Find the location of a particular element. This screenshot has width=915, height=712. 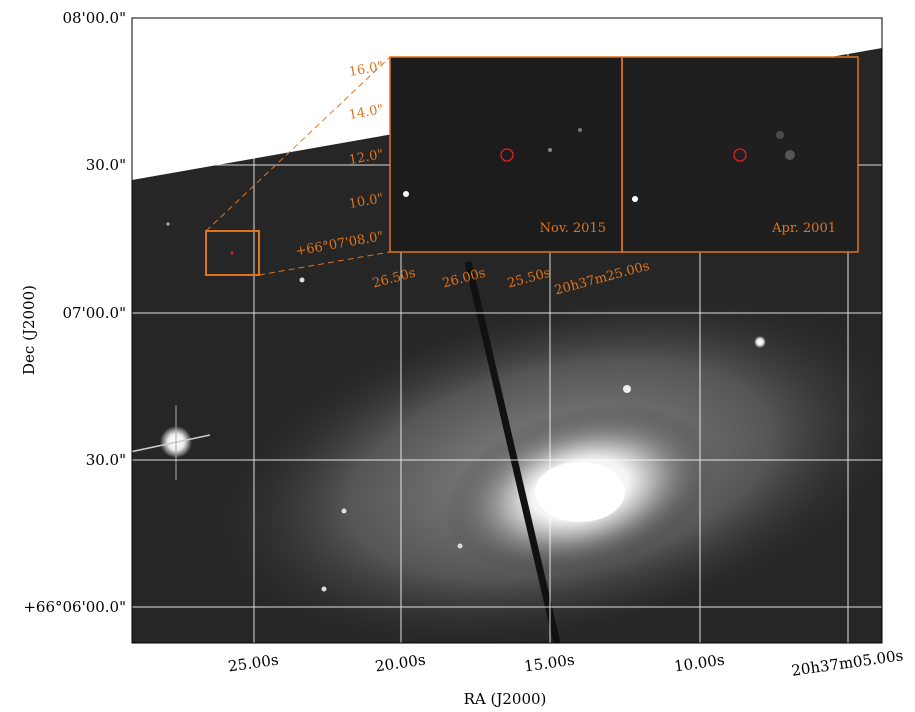

y-axis-label: Dec (J2000) is located at coordinates (29, 330).